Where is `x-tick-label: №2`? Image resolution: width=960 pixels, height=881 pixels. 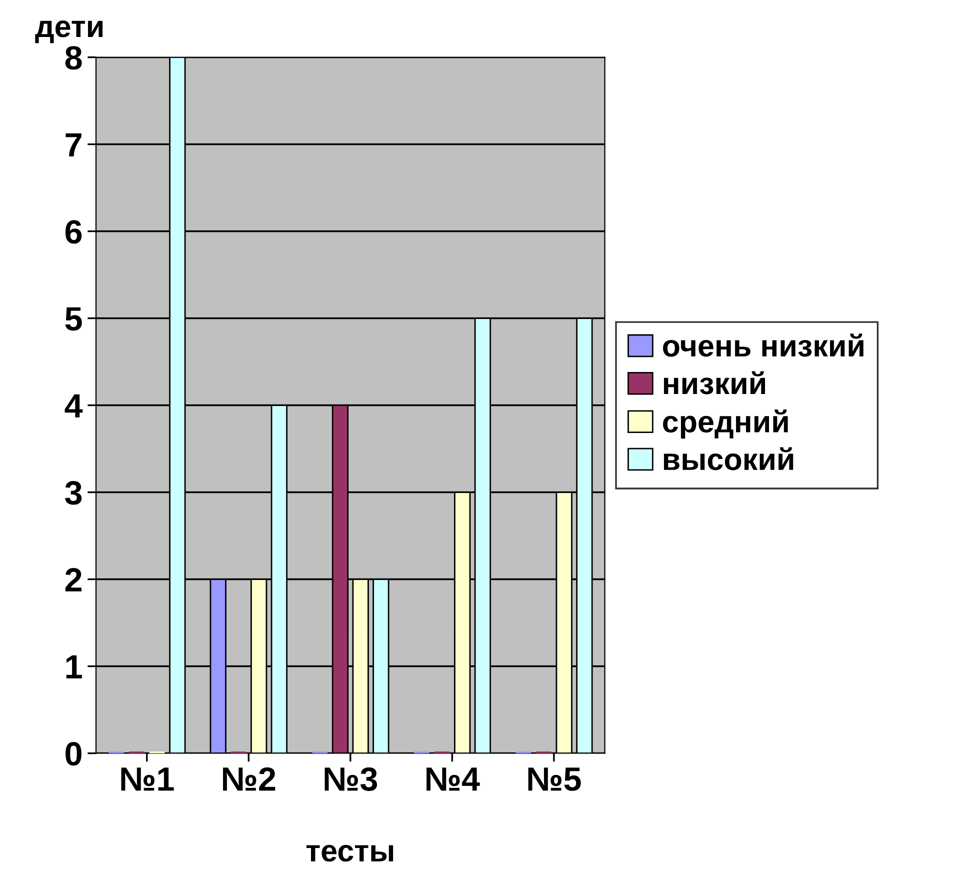 x-tick-label: №2 is located at coordinates (249, 779).